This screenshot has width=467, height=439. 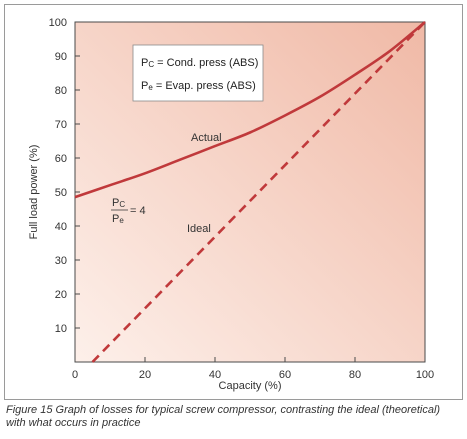 What do you see at coordinates (199, 229) in the screenshot?
I see `ideal-label: Ideal` at bounding box center [199, 229].